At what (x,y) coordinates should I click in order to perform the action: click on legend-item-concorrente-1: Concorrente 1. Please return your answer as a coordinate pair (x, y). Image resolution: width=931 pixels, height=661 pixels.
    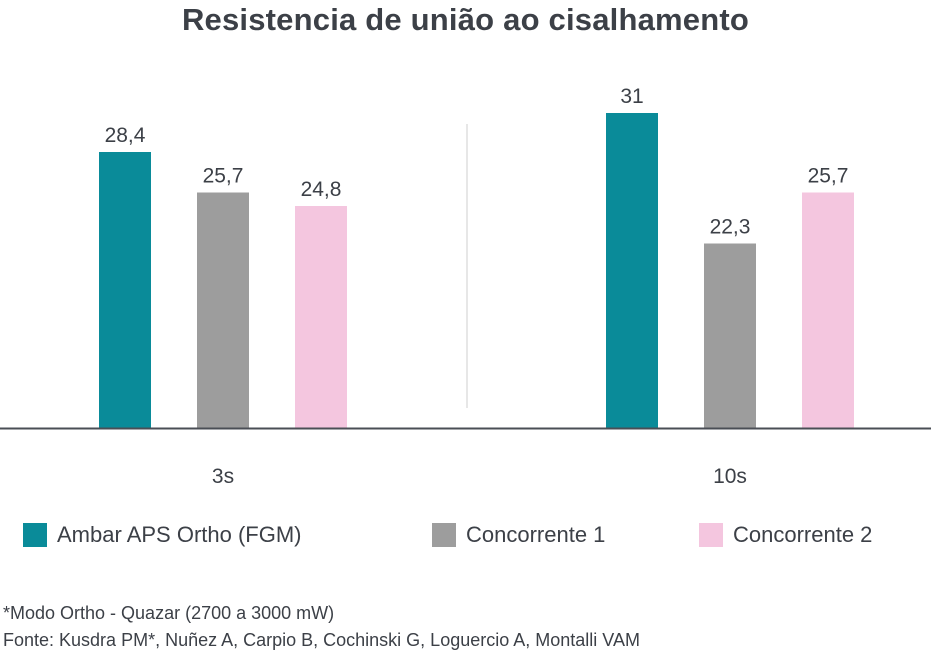
    Looking at the image, I should click on (518, 535).